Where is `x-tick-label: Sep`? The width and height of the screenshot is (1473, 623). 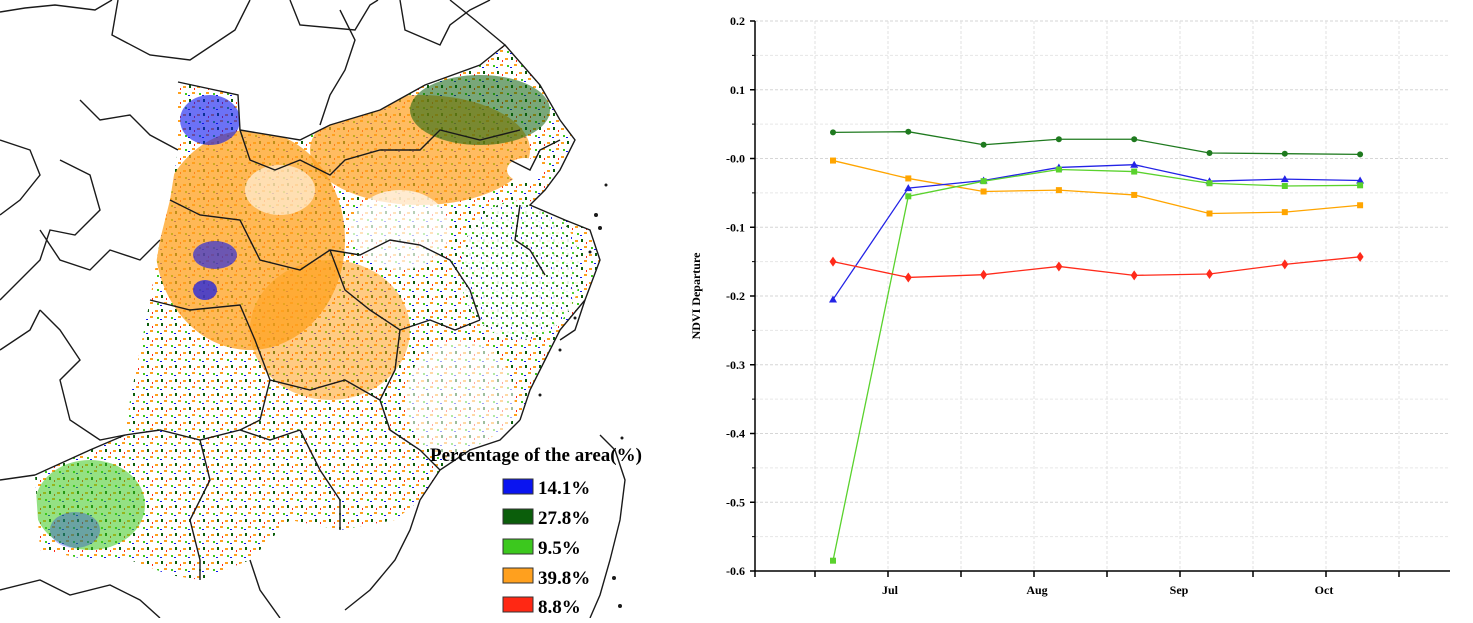 x-tick-label: Sep is located at coordinates (1179, 590).